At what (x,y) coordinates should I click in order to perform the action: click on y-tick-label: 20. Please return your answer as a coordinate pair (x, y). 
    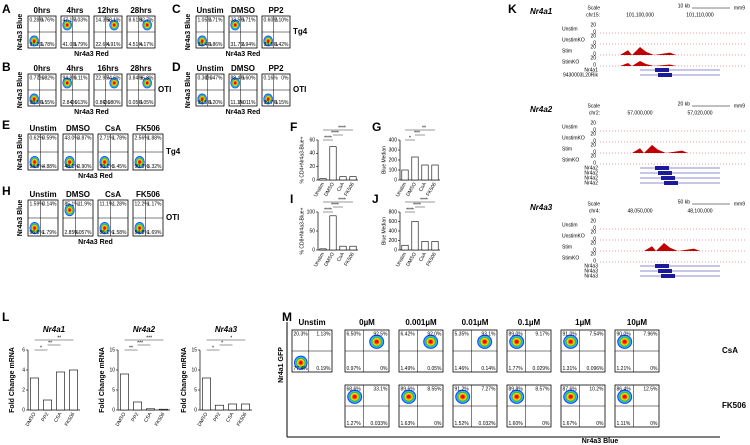
    Looking at the image, I should click on (312, 167).